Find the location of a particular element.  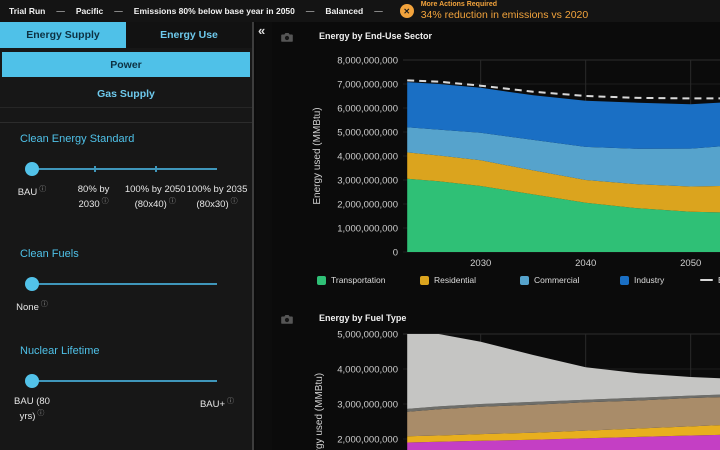

legend-item-business-as-usual: Business as Usual is located at coordinates (710, 280).